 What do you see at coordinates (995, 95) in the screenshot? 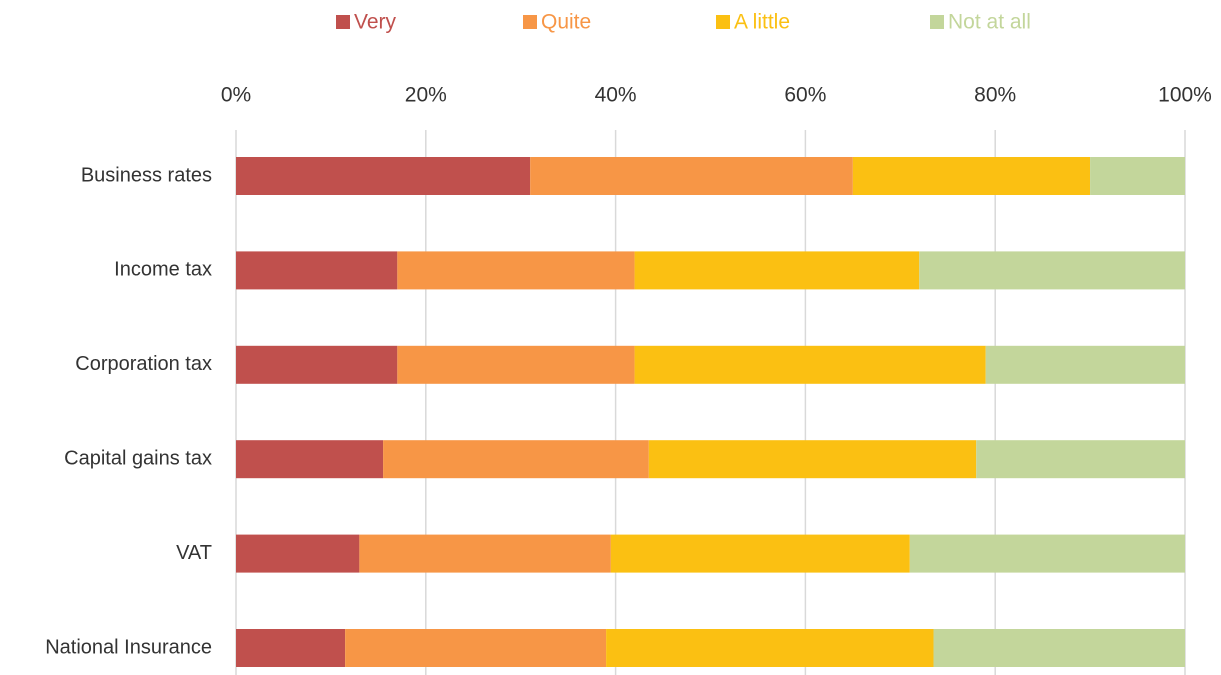
I see `x-tick-label: 80%` at bounding box center [995, 95].